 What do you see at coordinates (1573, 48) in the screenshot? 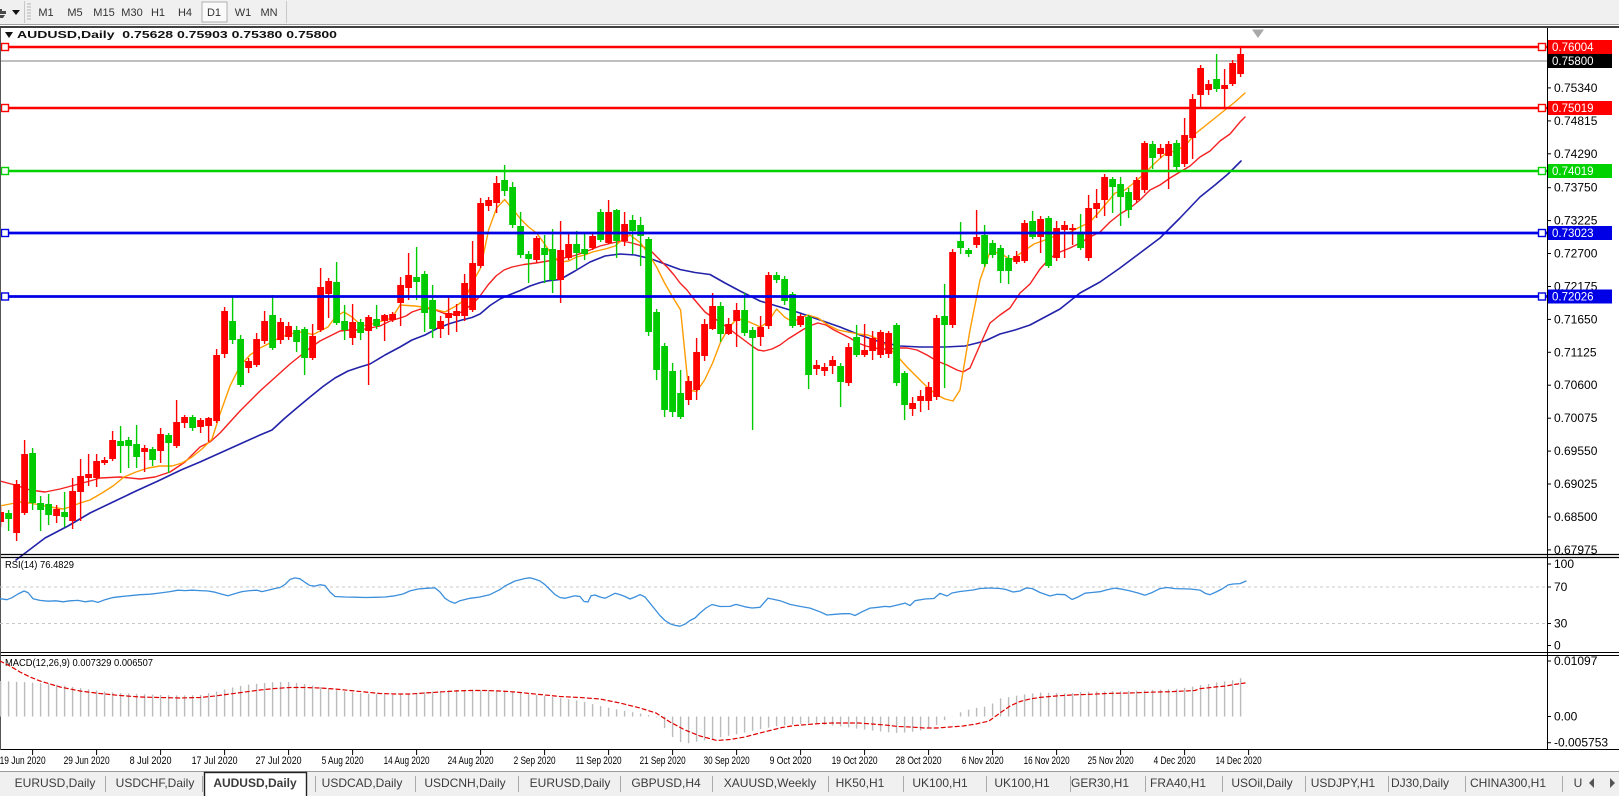
I see `svg-text: 0.76004` at bounding box center [1573, 48].